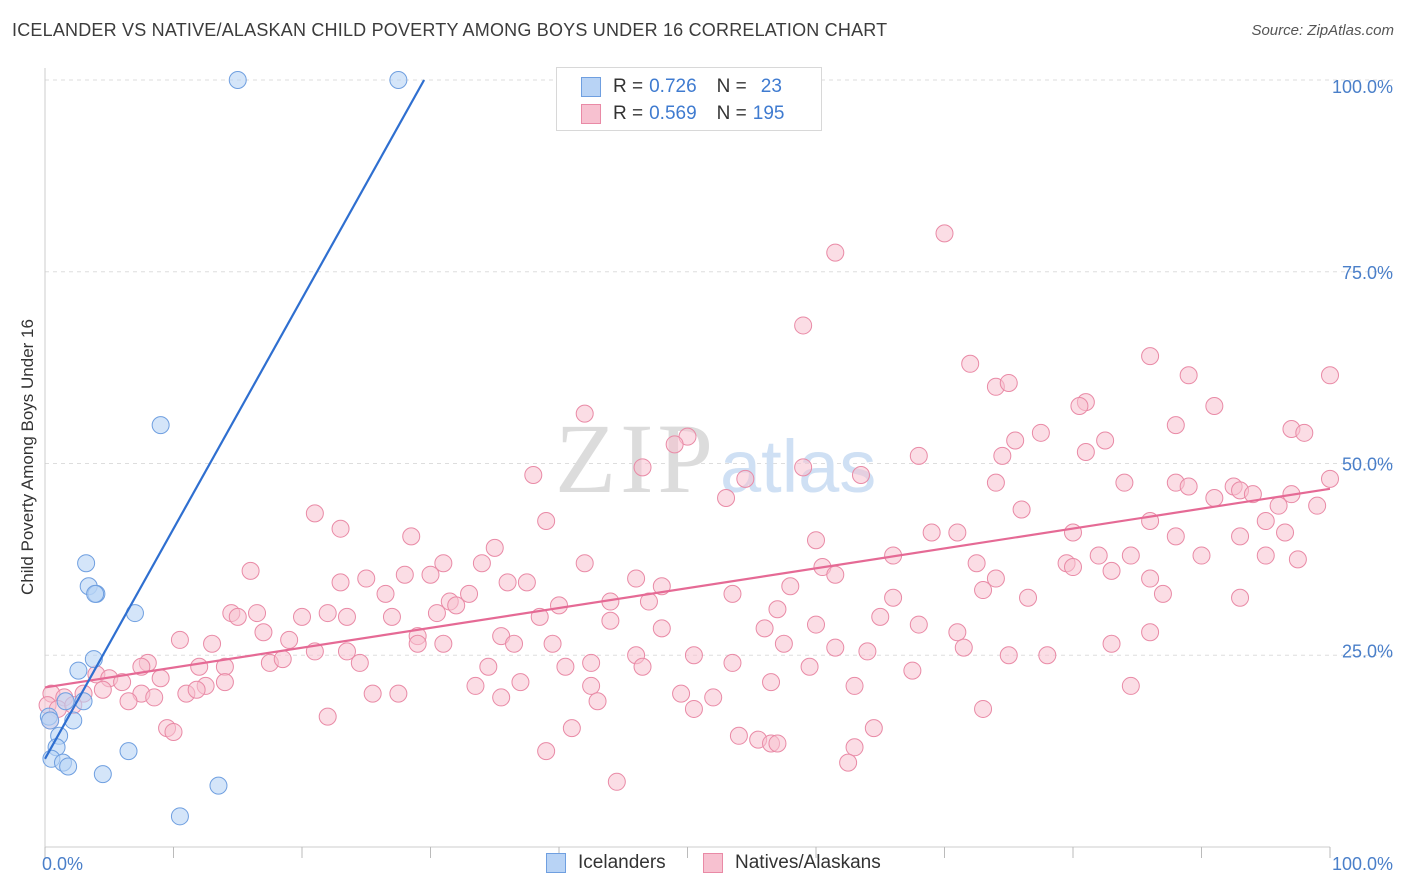 The image size is (1406, 892). Describe the element at coordinates (713, 863) in the screenshot. I see `legend-swatch-pink` at that location.